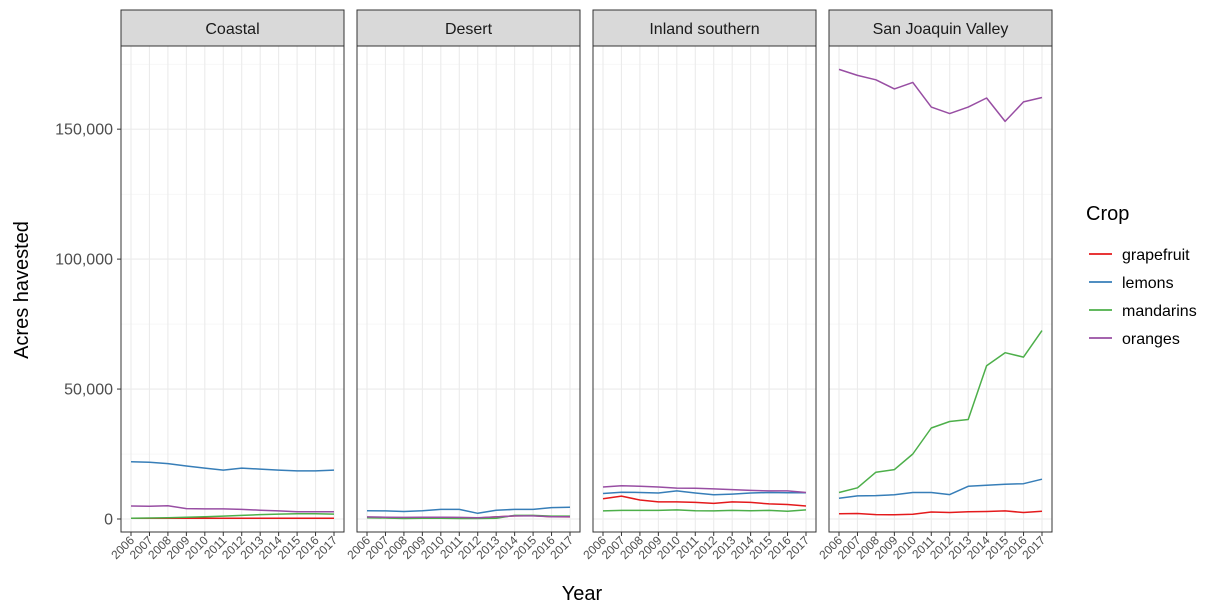 The height and width of the screenshot is (607, 1226). Describe the element at coordinates (88, 390) in the screenshot. I see `y-tick-label: 50,000` at that location.